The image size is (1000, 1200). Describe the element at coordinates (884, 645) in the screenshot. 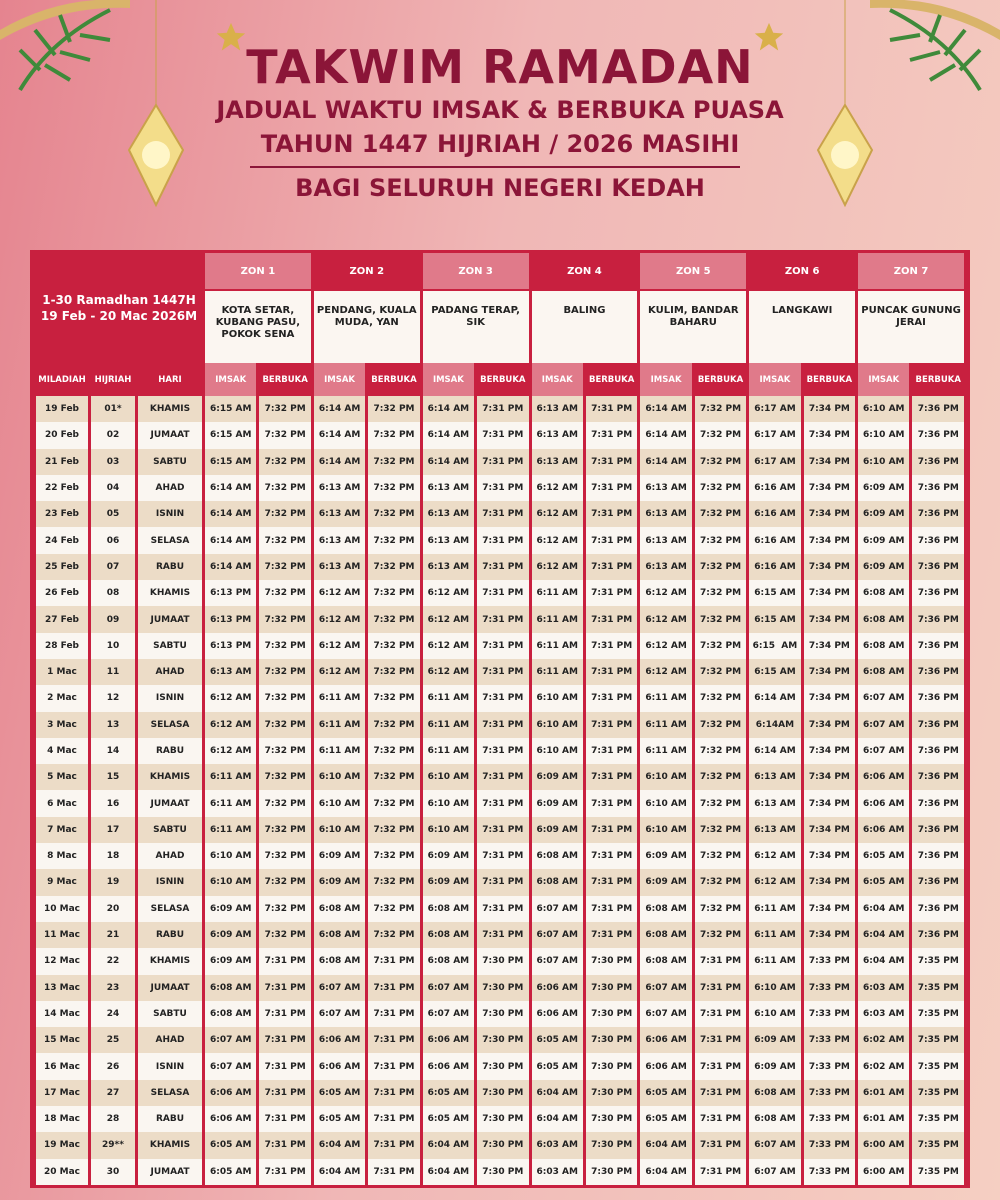

I see `zone-7-imsak-time: 6:08 AM` at that location.